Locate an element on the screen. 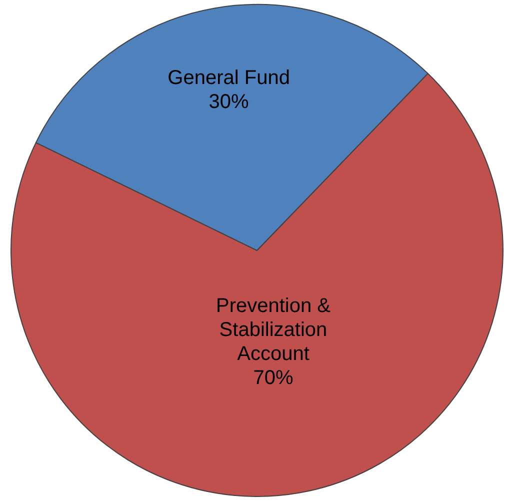  data-label: 70% is located at coordinates (273, 378).